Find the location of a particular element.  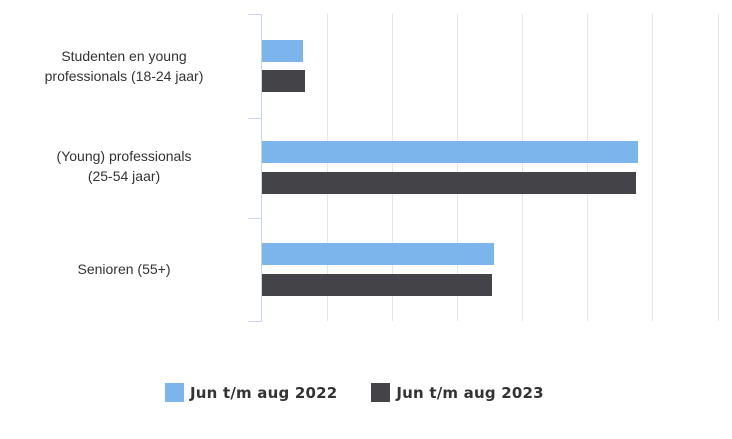

legend-label: Jun t/m aug 2023 is located at coordinates (470, 392).